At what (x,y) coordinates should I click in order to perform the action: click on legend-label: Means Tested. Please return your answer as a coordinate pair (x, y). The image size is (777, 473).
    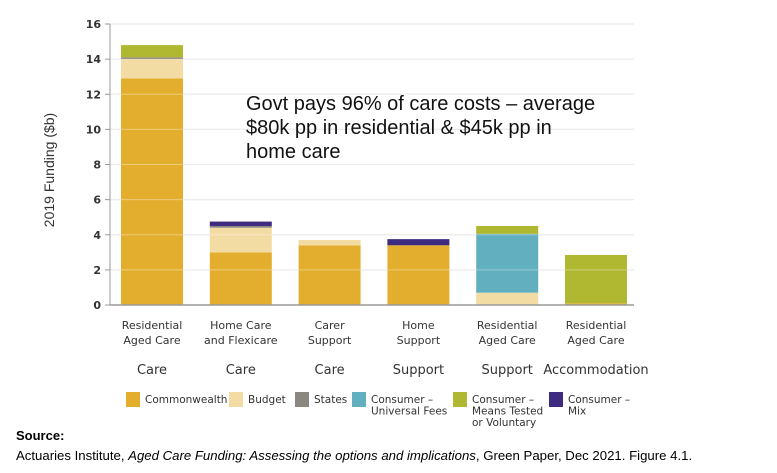
    Looking at the image, I should click on (507, 412).